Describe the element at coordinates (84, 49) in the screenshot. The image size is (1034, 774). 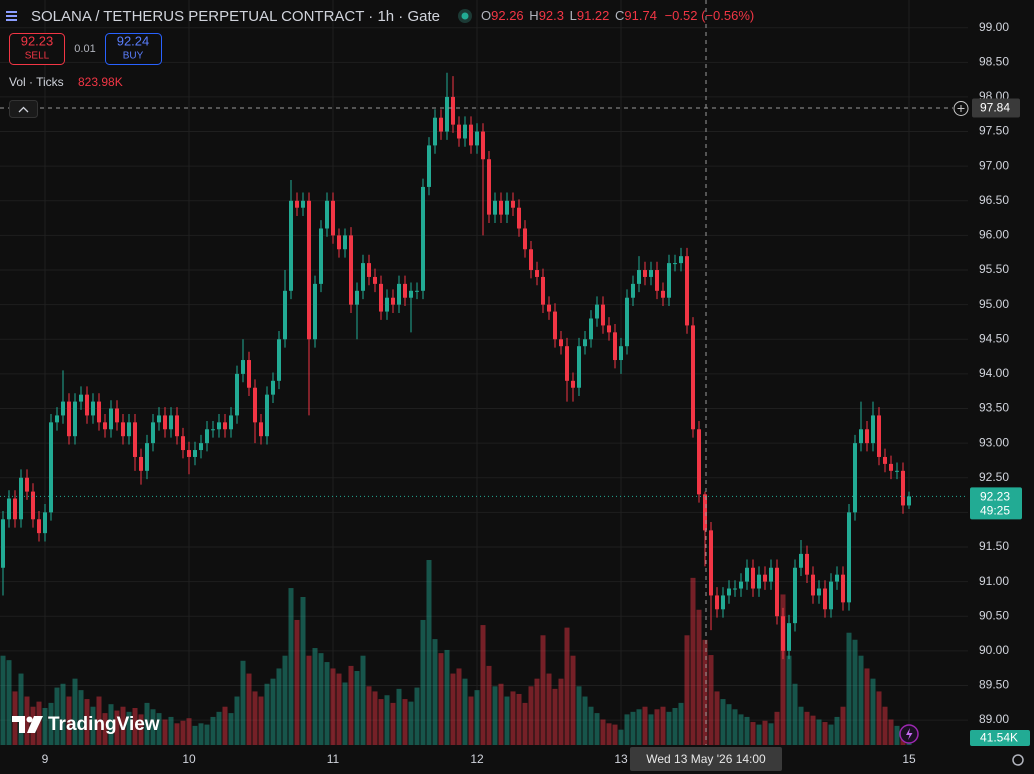
I see `spread: 0.01` at that location.